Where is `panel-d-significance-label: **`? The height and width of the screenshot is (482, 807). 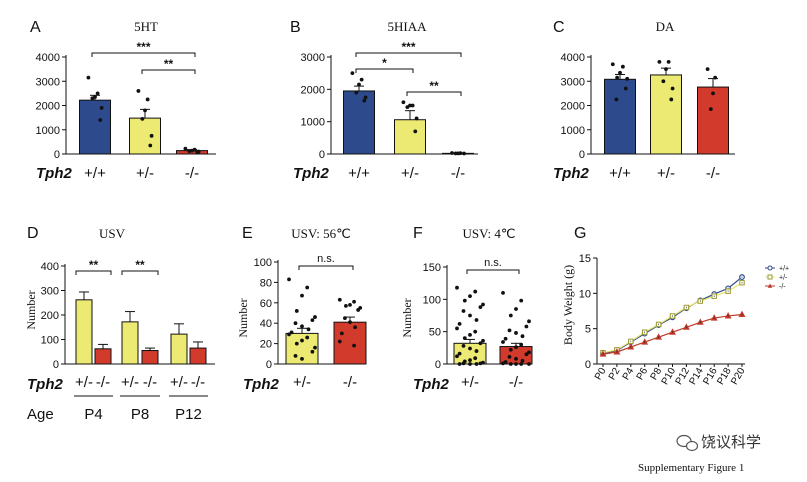 panel-d-significance-label: ** is located at coordinates (140, 265).